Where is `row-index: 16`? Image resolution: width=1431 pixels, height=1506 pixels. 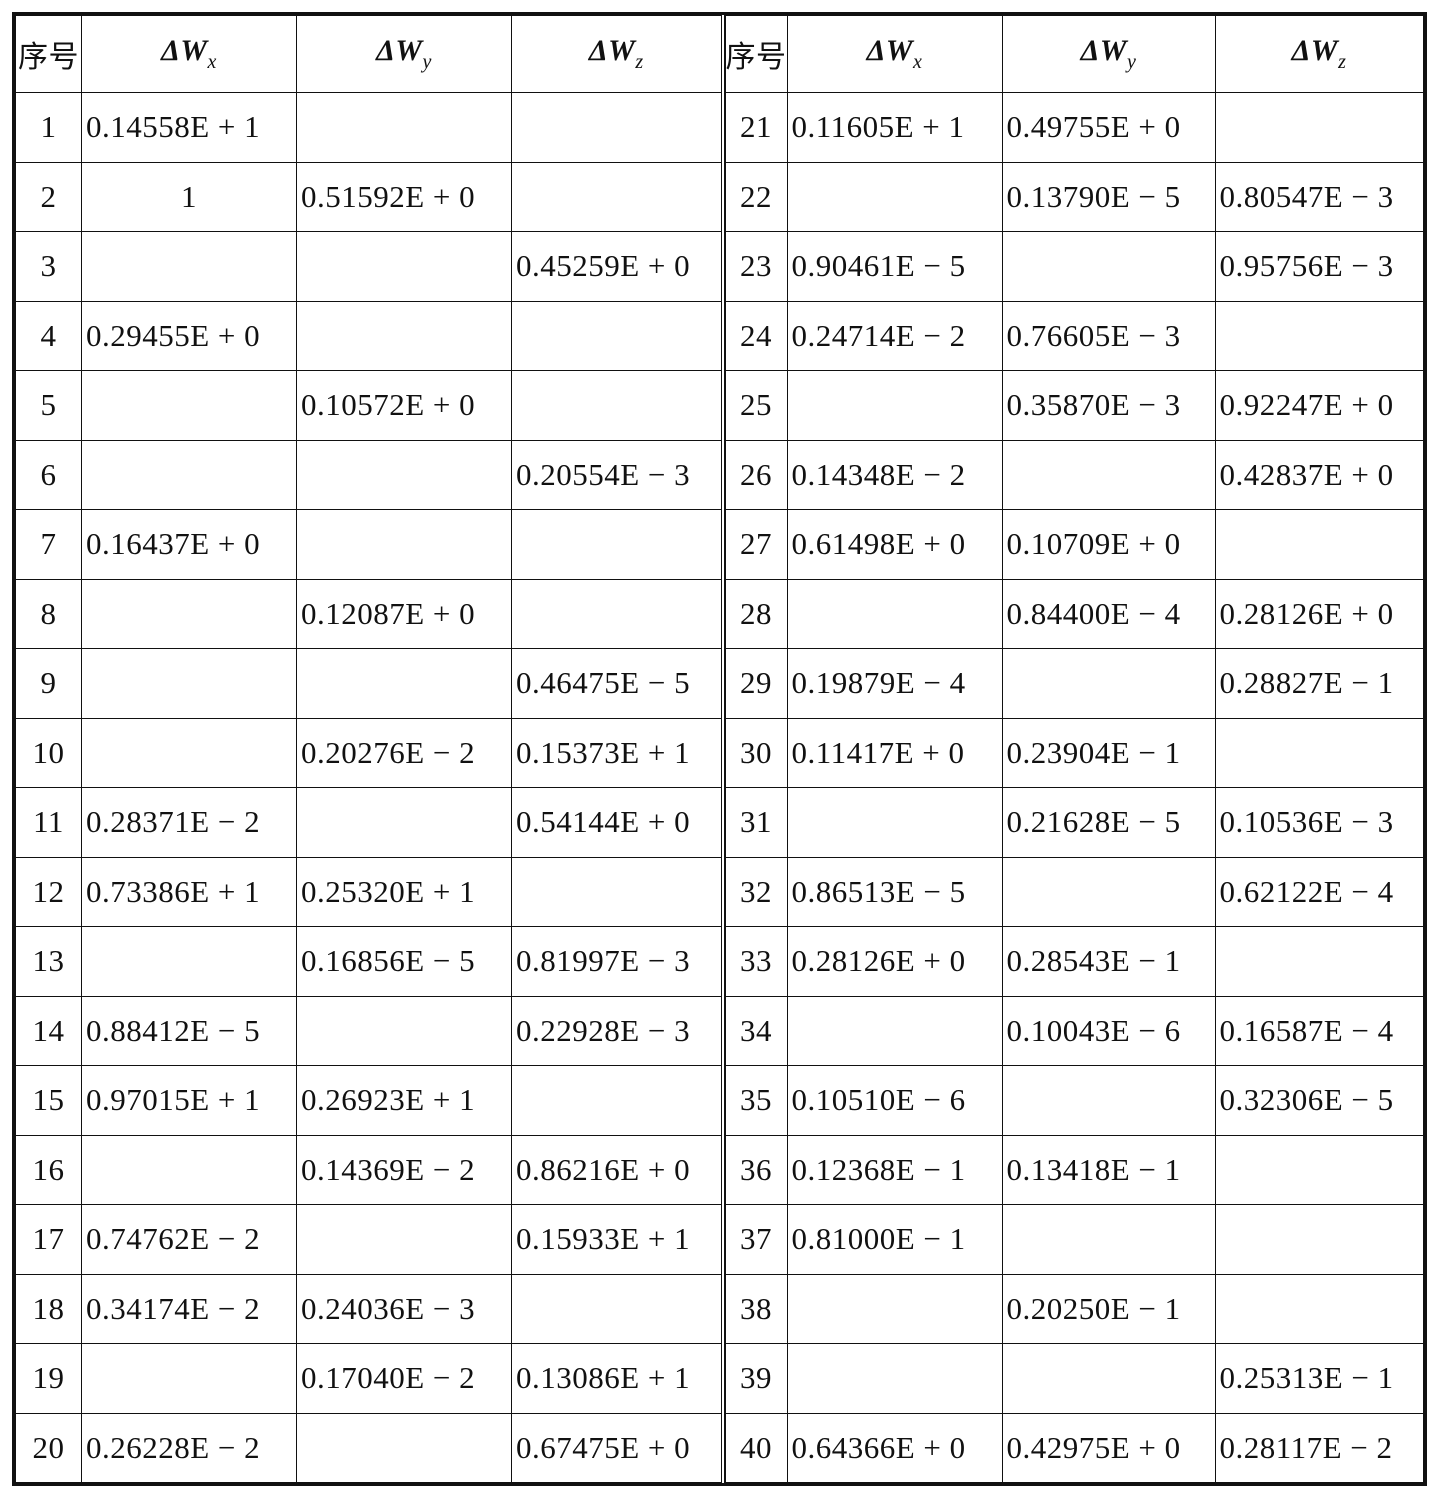
row-index: 16 is located at coordinates (48, 1169).